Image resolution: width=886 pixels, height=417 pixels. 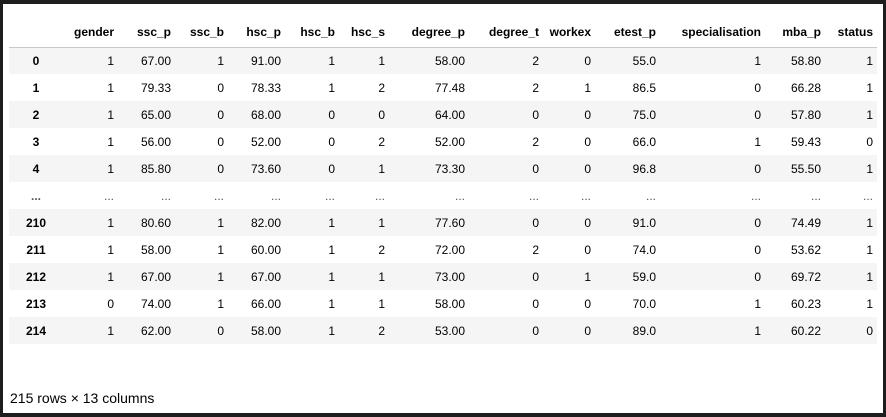 What do you see at coordinates (155, 87) in the screenshot?
I see `table-cell: 79.33` at bounding box center [155, 87].